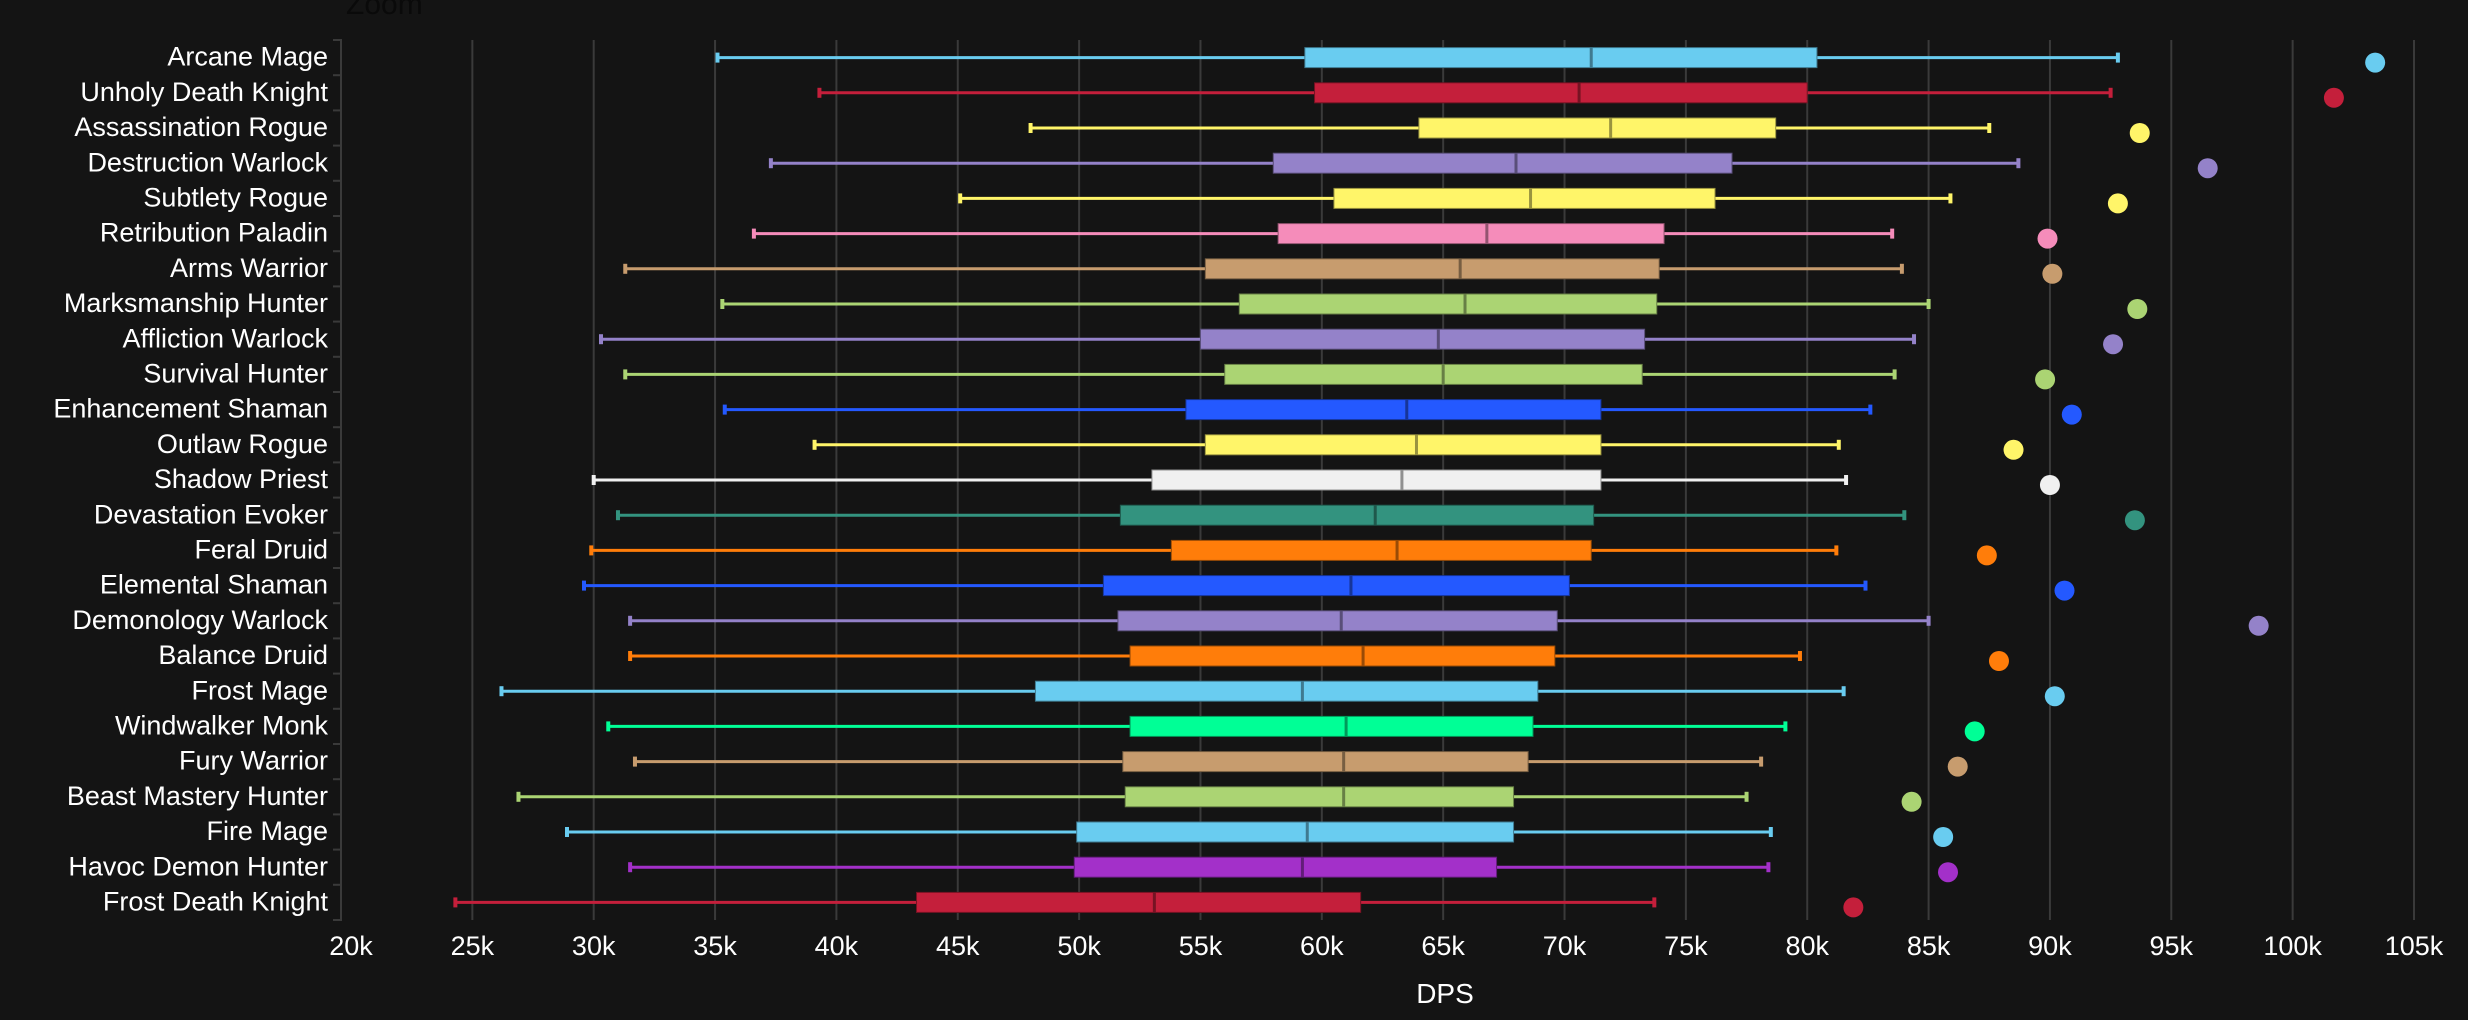 The width and height of the screenshot is (2468, 1020). I want to click on category-label: Unholy Death Knight, so click(204, 92).